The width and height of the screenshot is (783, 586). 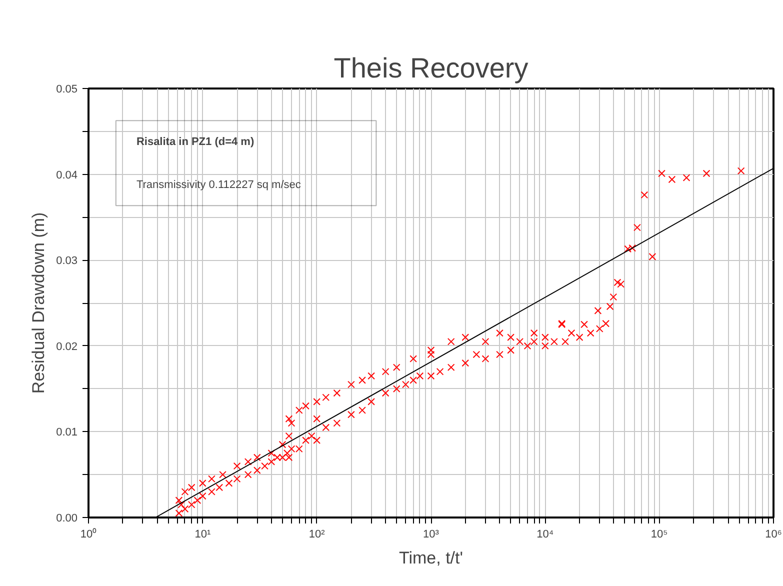 What do you see at coordinates (67, 432) in the screenshot?
I see `y-tick-label: 0.01` at bounding box center [67, 432].